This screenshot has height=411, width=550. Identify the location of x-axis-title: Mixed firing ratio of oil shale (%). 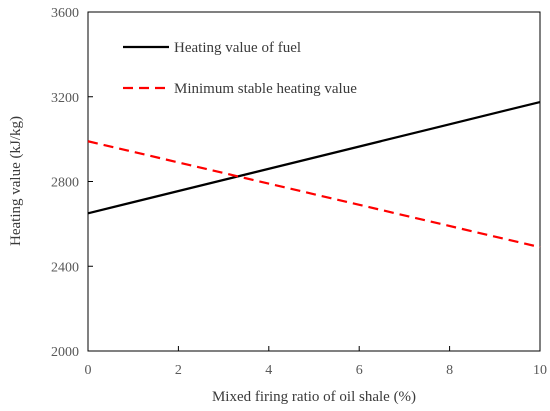
(314, 397).